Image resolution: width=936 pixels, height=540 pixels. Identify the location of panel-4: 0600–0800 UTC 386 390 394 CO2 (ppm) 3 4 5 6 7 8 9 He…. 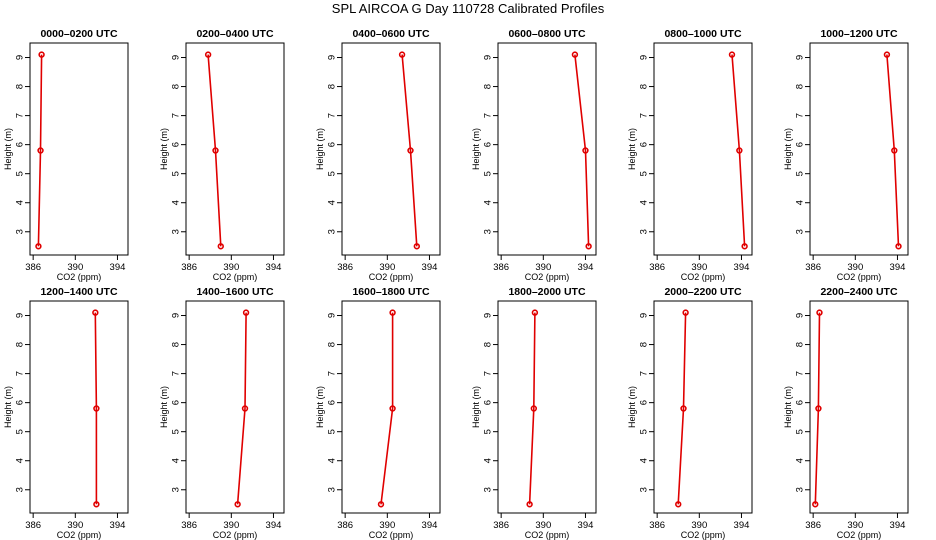
(534, 155).